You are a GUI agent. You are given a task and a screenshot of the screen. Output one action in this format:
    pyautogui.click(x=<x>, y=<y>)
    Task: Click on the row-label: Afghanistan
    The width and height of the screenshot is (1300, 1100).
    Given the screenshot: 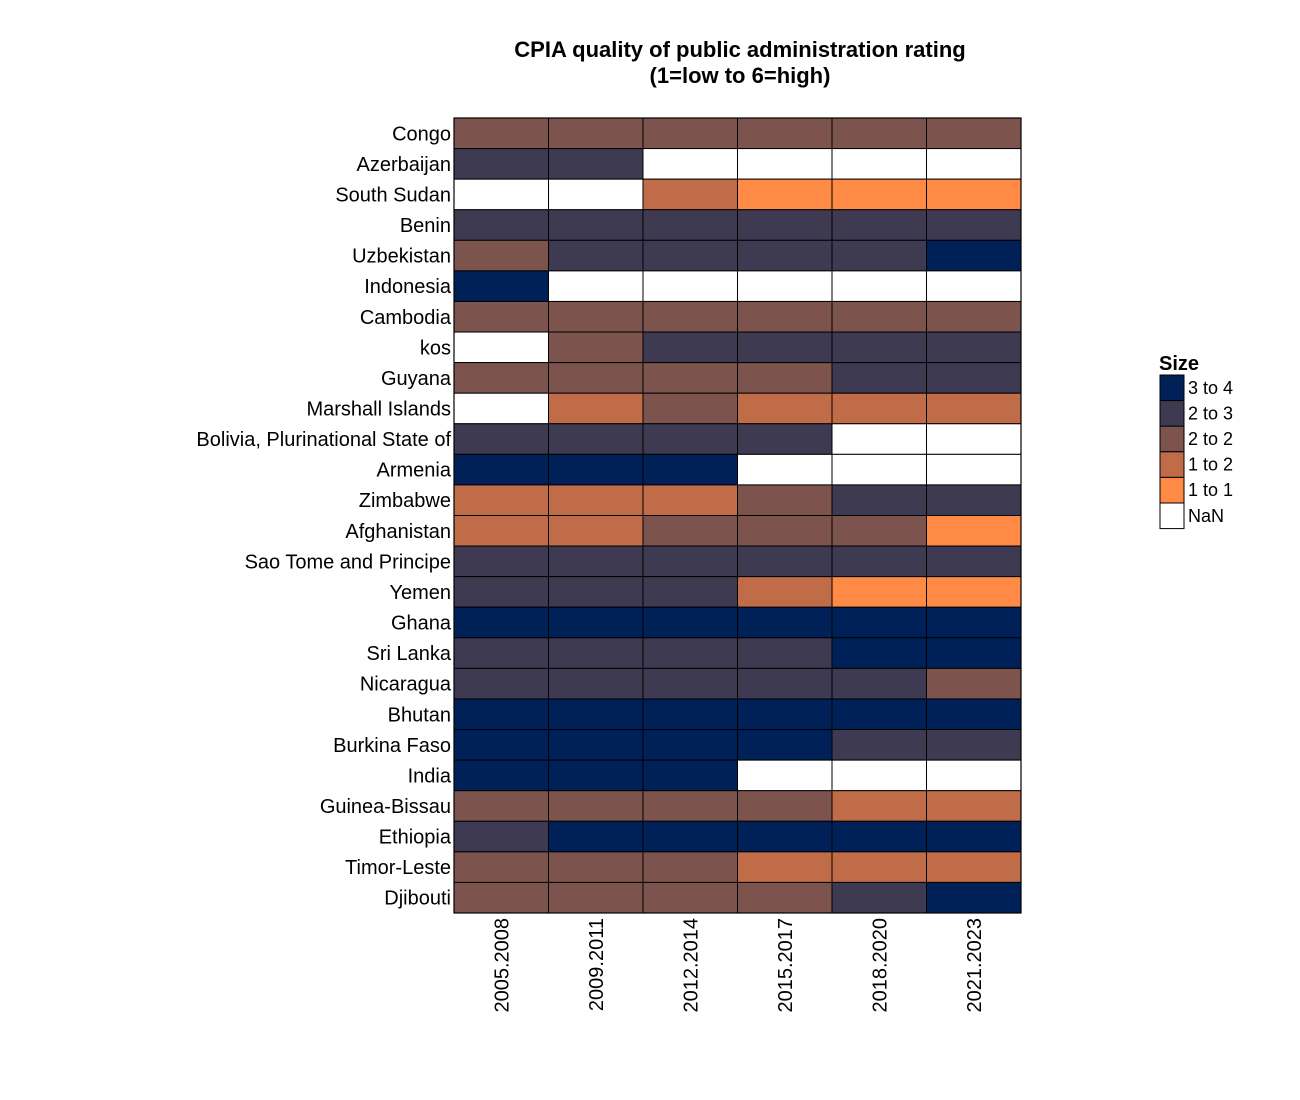 What is the action you would take?
    pyautogui.click(x=398, y=532)
    